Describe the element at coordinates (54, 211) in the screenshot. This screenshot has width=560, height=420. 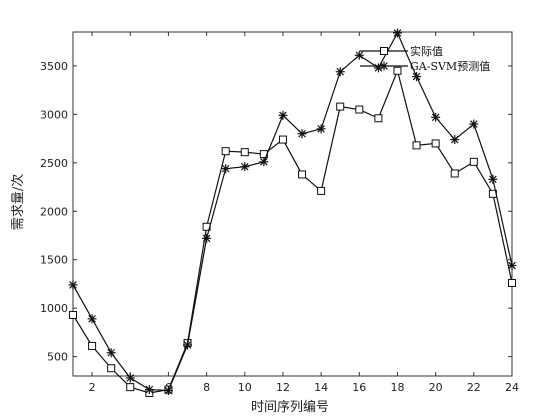
I see `y-tick-label: 2000` at that location.